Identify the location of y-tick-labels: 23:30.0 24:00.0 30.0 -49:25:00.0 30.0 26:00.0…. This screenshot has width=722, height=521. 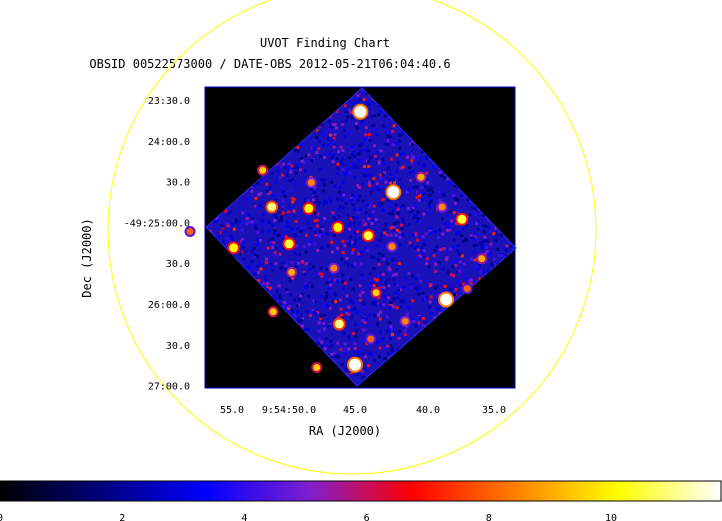
(157, 244).